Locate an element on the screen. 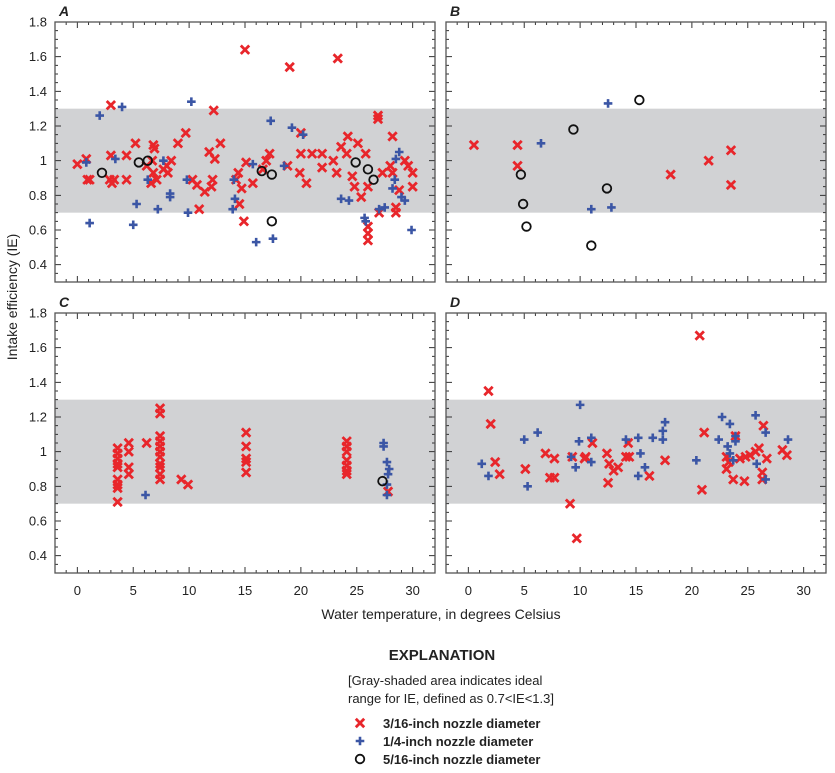 The image size is (835, 773). series-s316 is located at coordinates (602, 165).